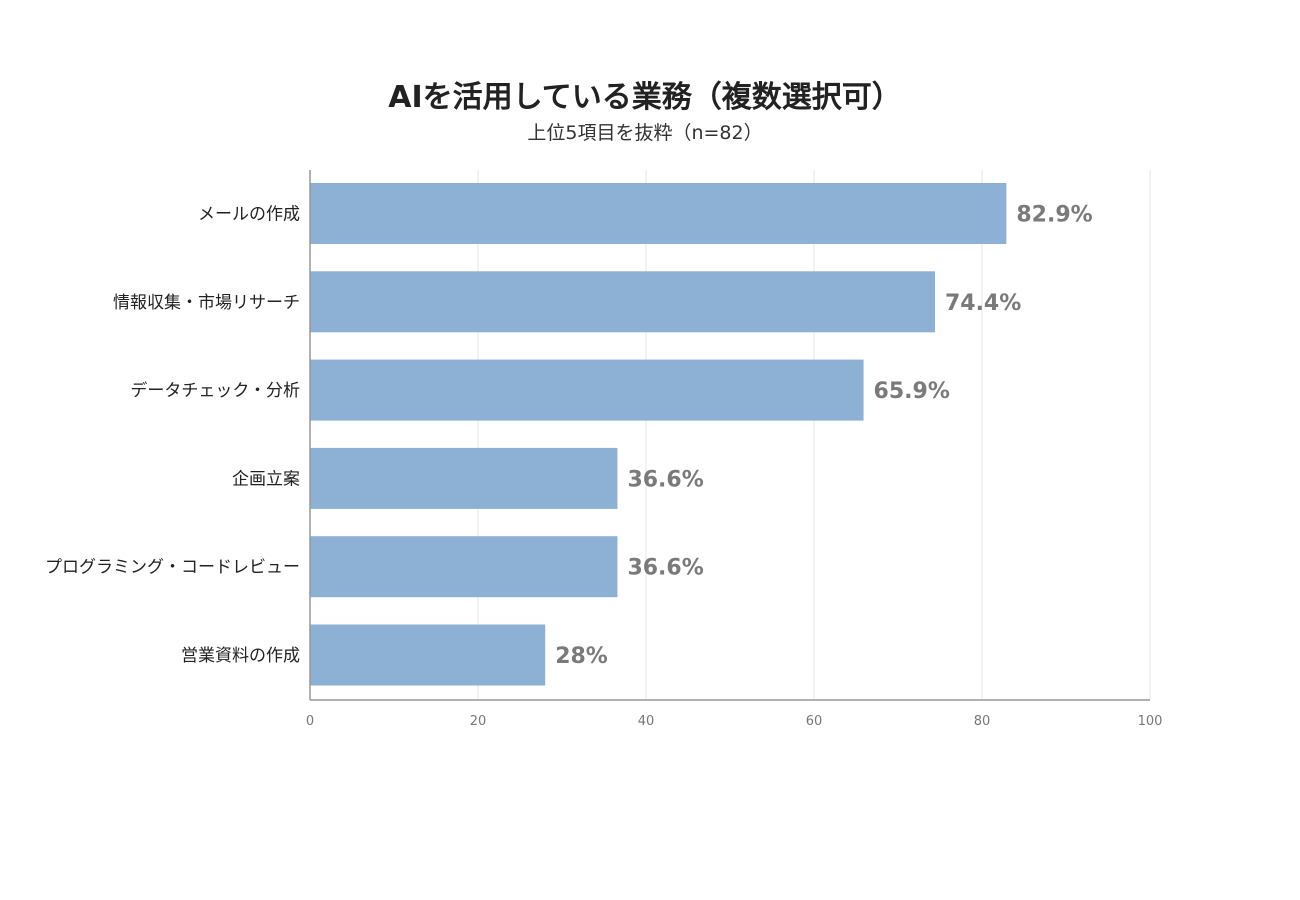 Image resolution: width=1300 pixels, height=900 pixels. Describe the element at coordinates (665, 568) in the screenshot. I see `data-label-4: 36.6%` at that location.